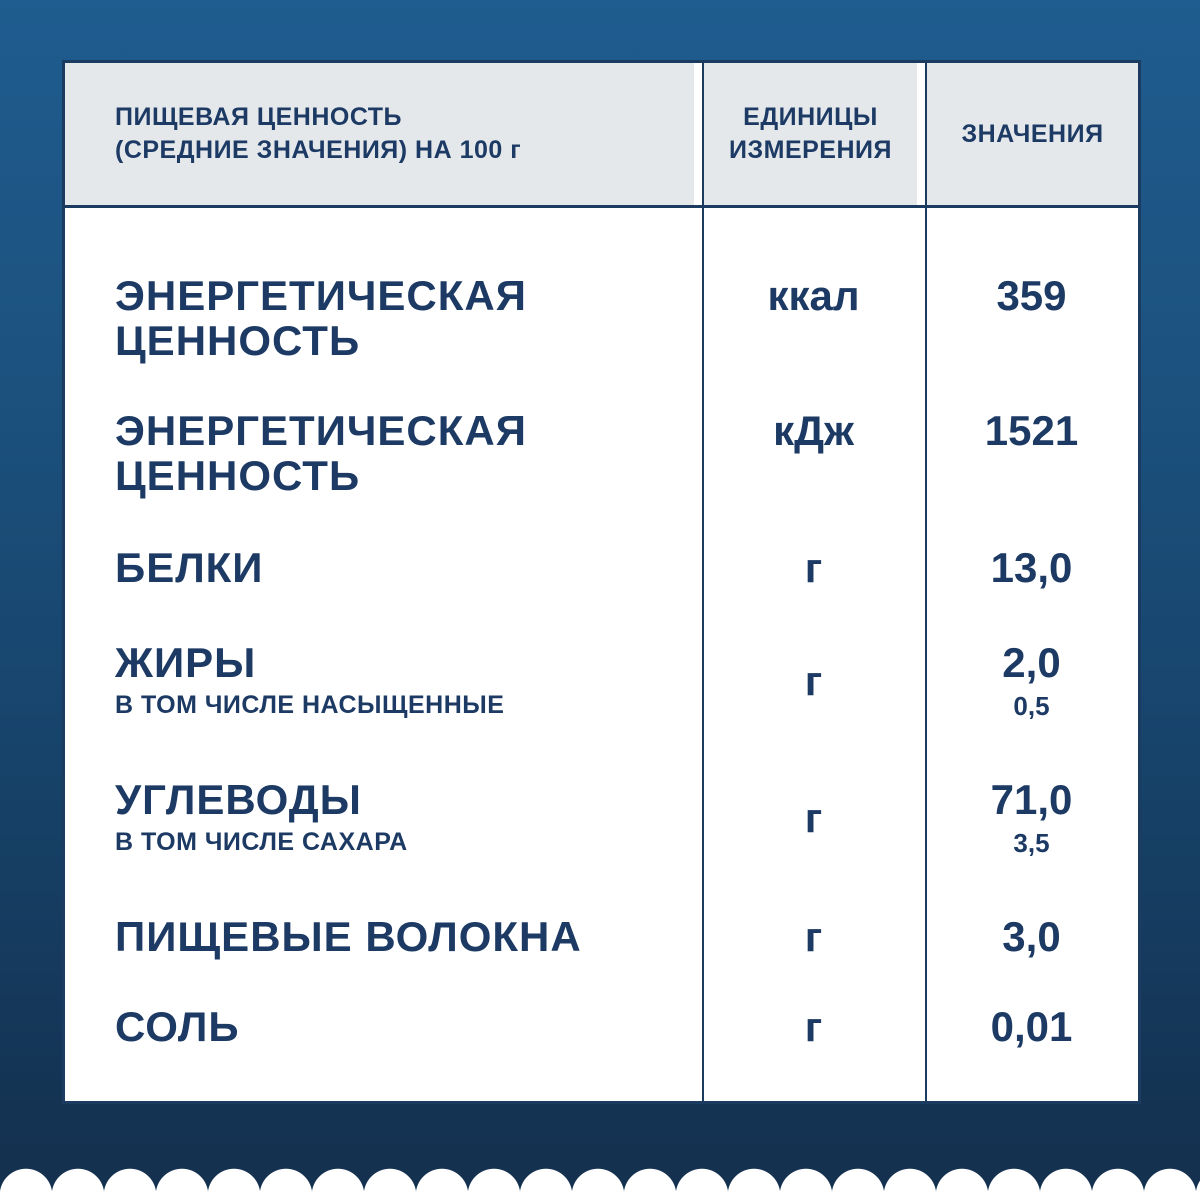 This screenshot has width=1200, height=1200. Describe the element at coordinates (601, 680) in the screenshot. I see `table-row-fats: ЖИРЫ В ТОМ ЧИСЛЕ НАСЫЩЕННЫЕ г 2,0 0,5` at that location.